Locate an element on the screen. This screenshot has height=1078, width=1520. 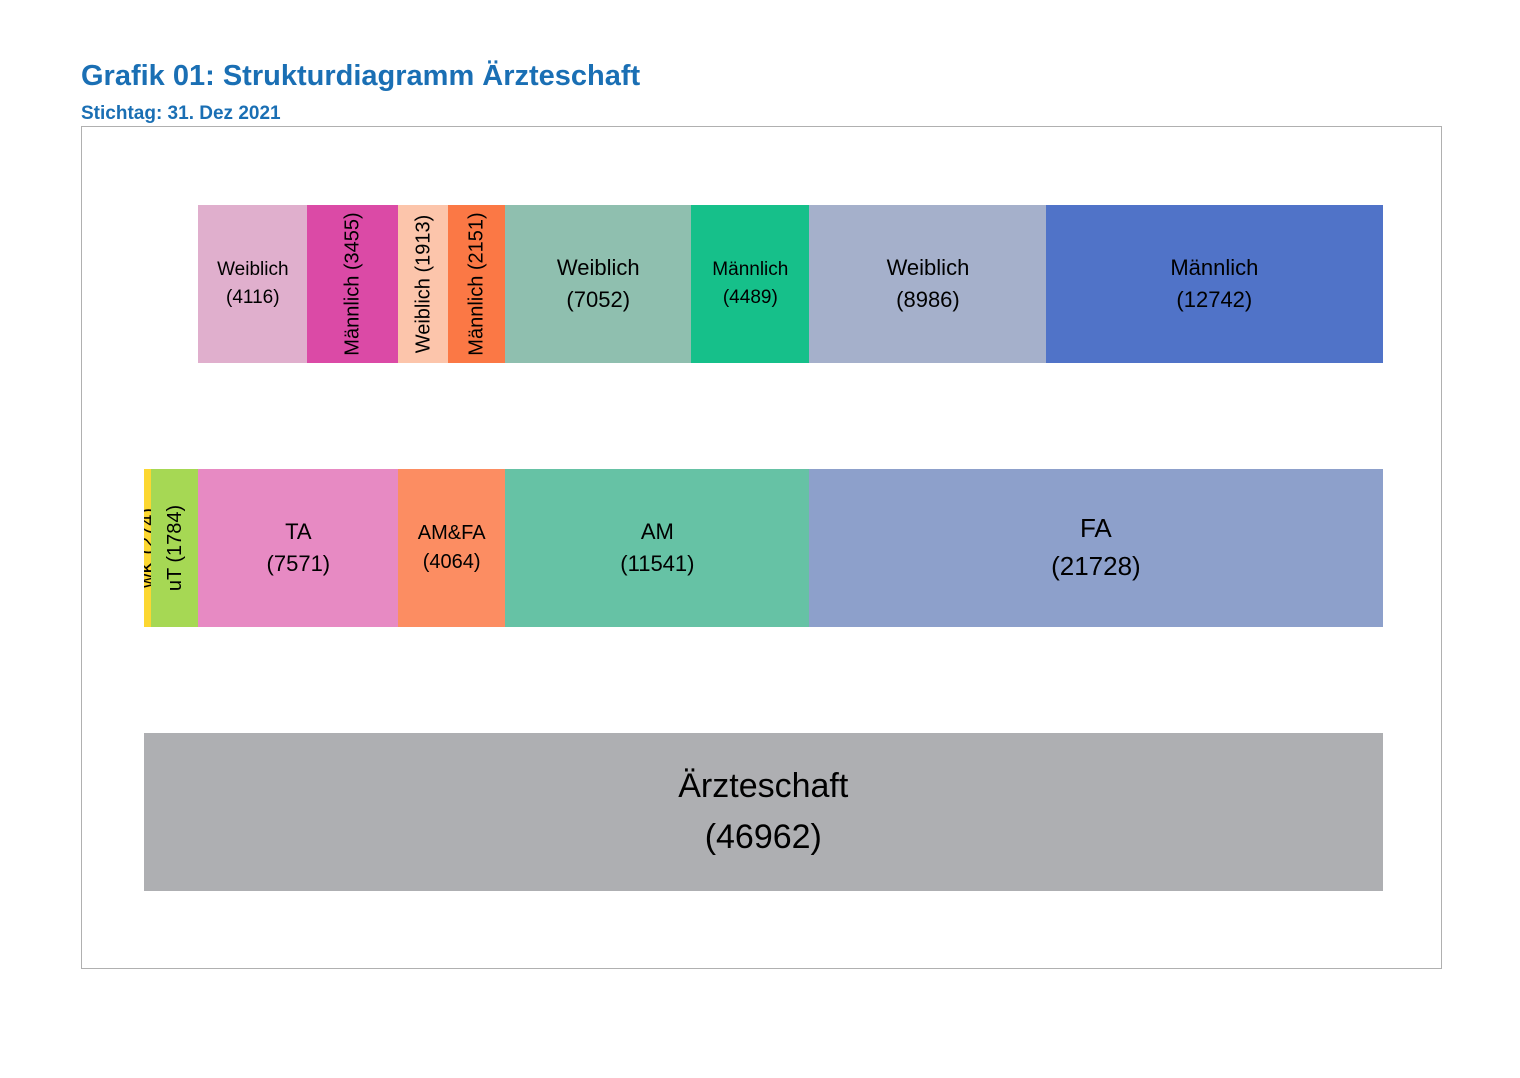
bar-segment-gesamt-0: Ärzteschaft (46962) is located at coordinates (763, 812).